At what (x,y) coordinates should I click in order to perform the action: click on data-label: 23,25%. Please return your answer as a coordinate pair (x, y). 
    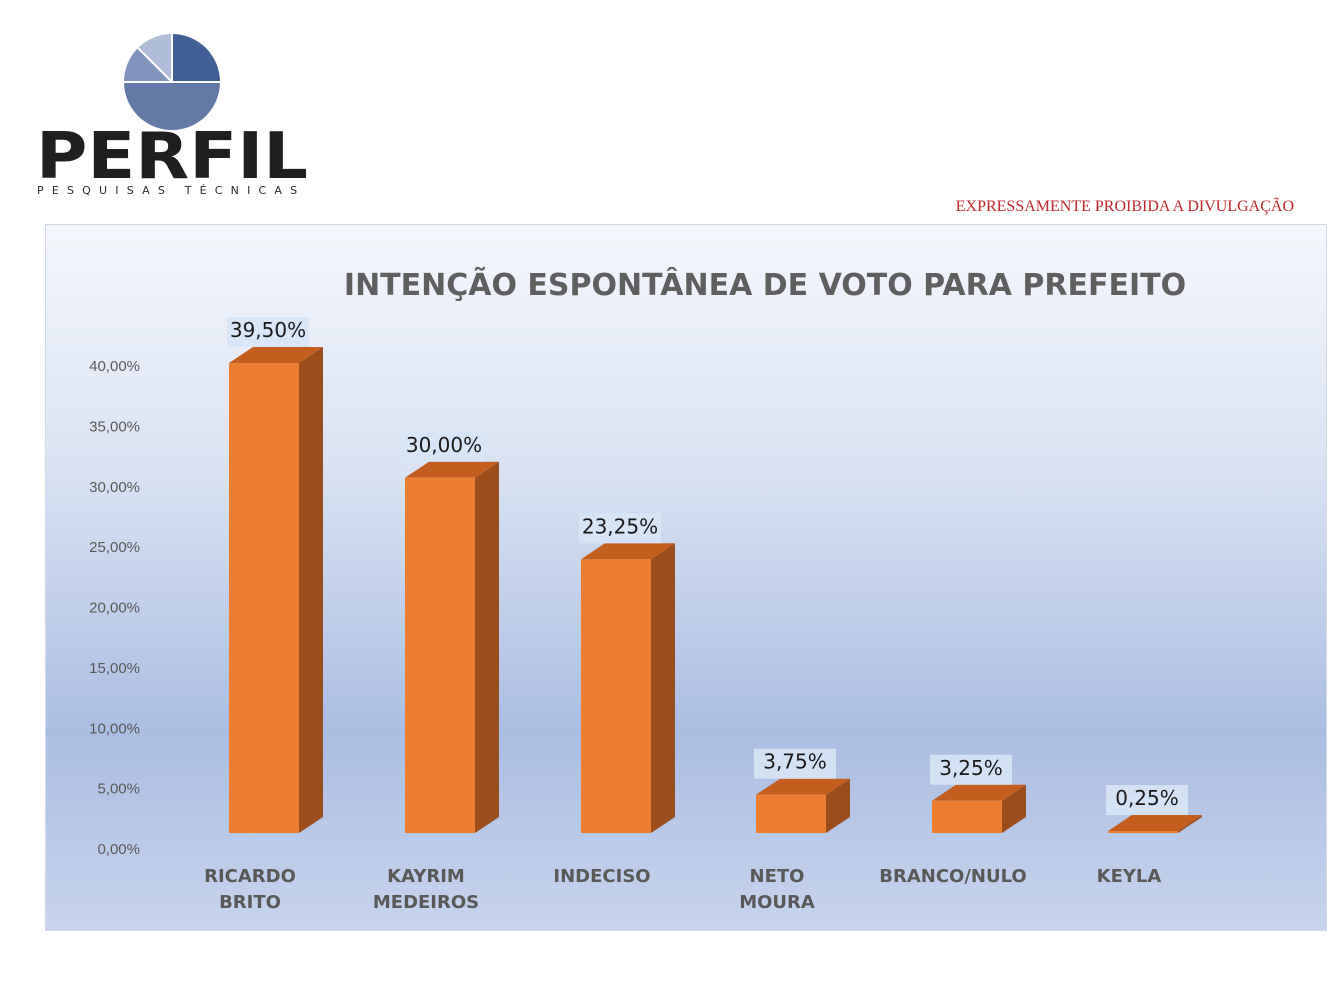
    Looking at the image, I should click on (620, 526).